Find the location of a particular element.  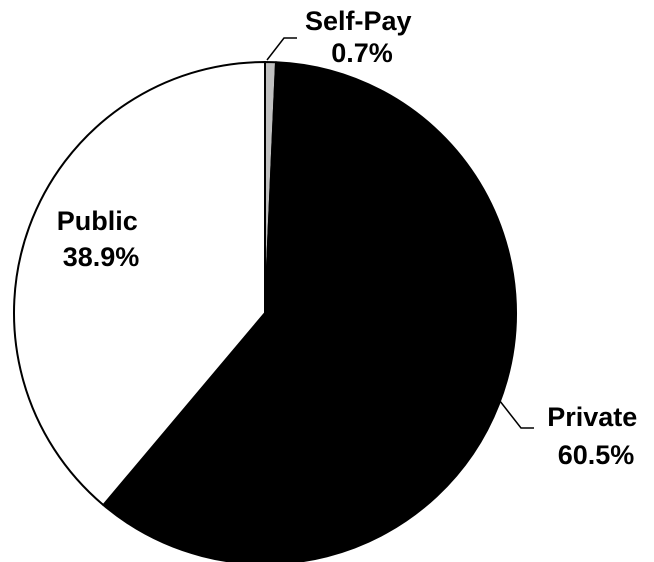

slice-value-private: 60.5% is located at coordinates (596, 455).